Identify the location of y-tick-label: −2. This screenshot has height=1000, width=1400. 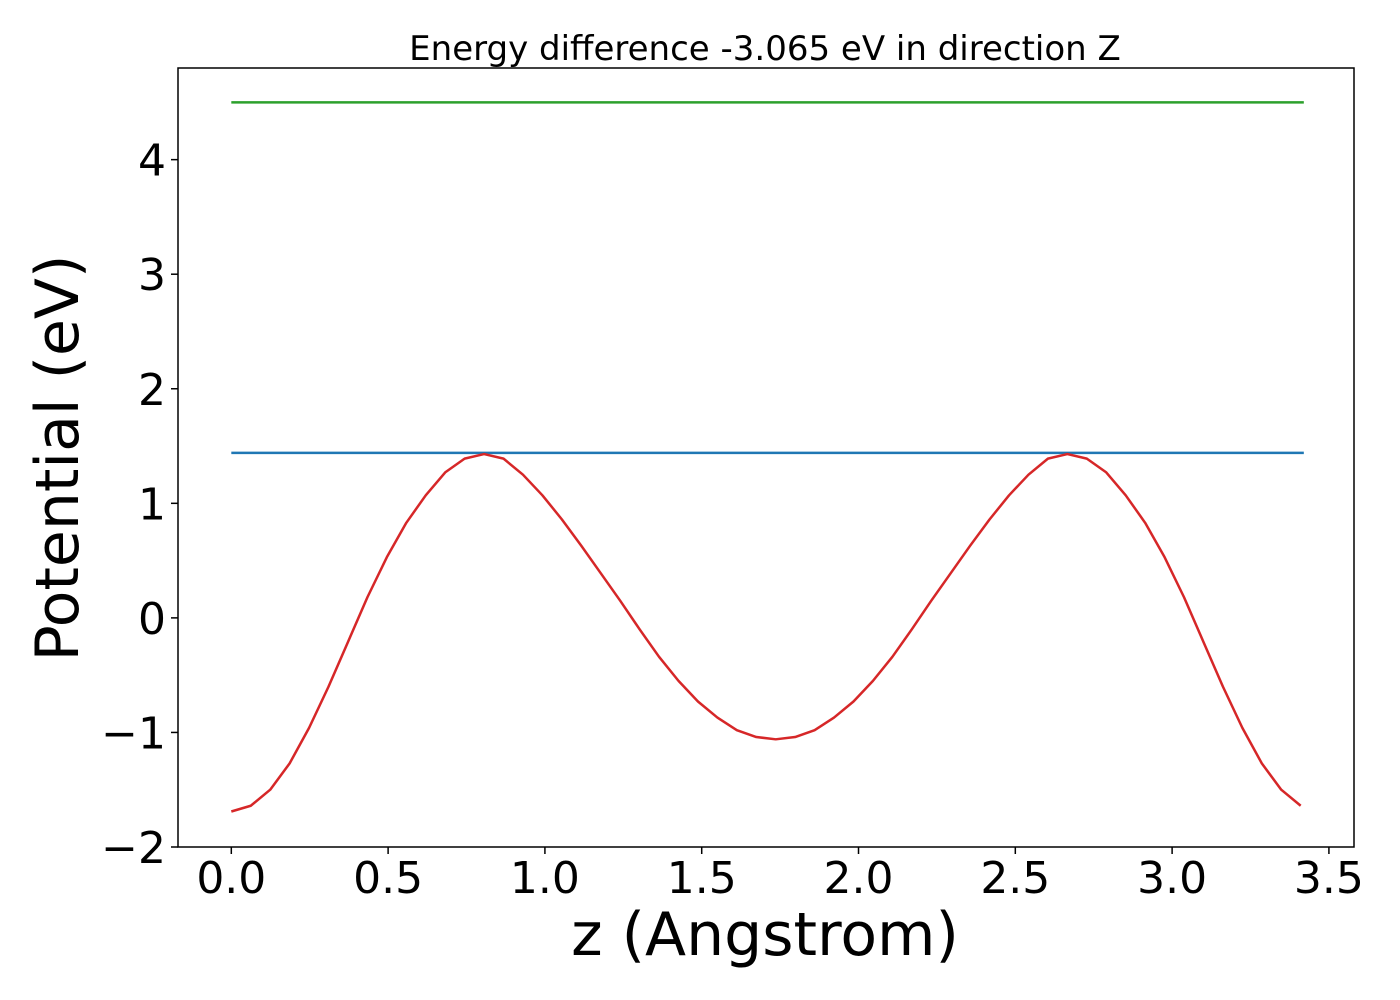
(133, 848).